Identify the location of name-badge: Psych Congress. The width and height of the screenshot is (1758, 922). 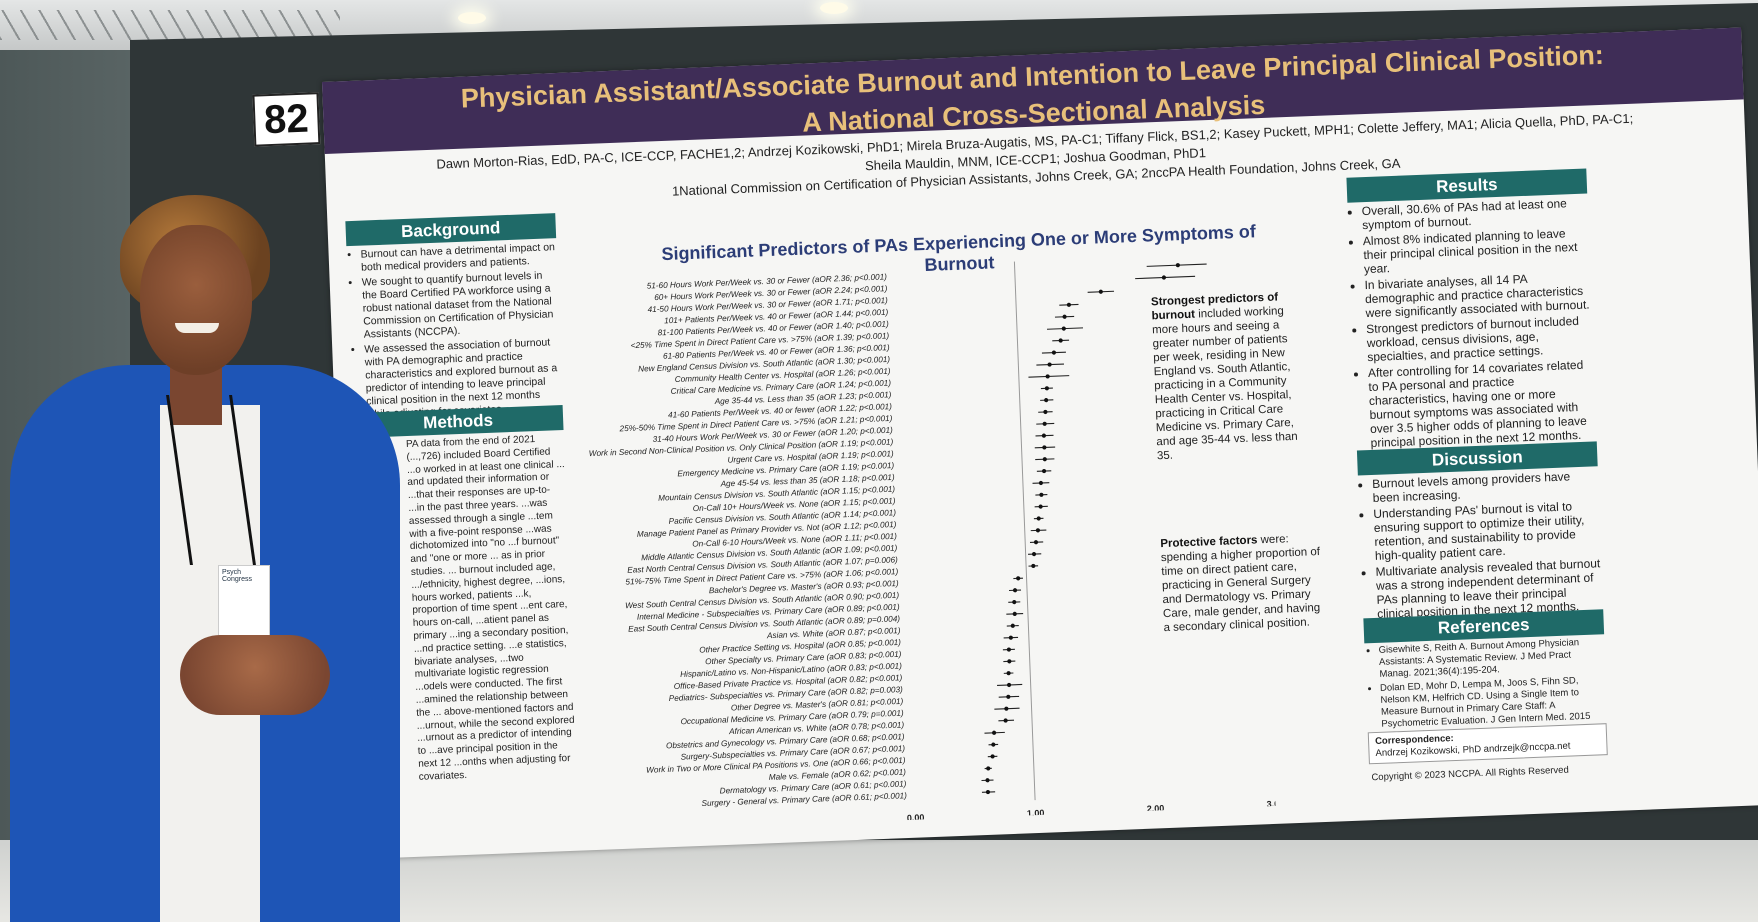
(244, 605).